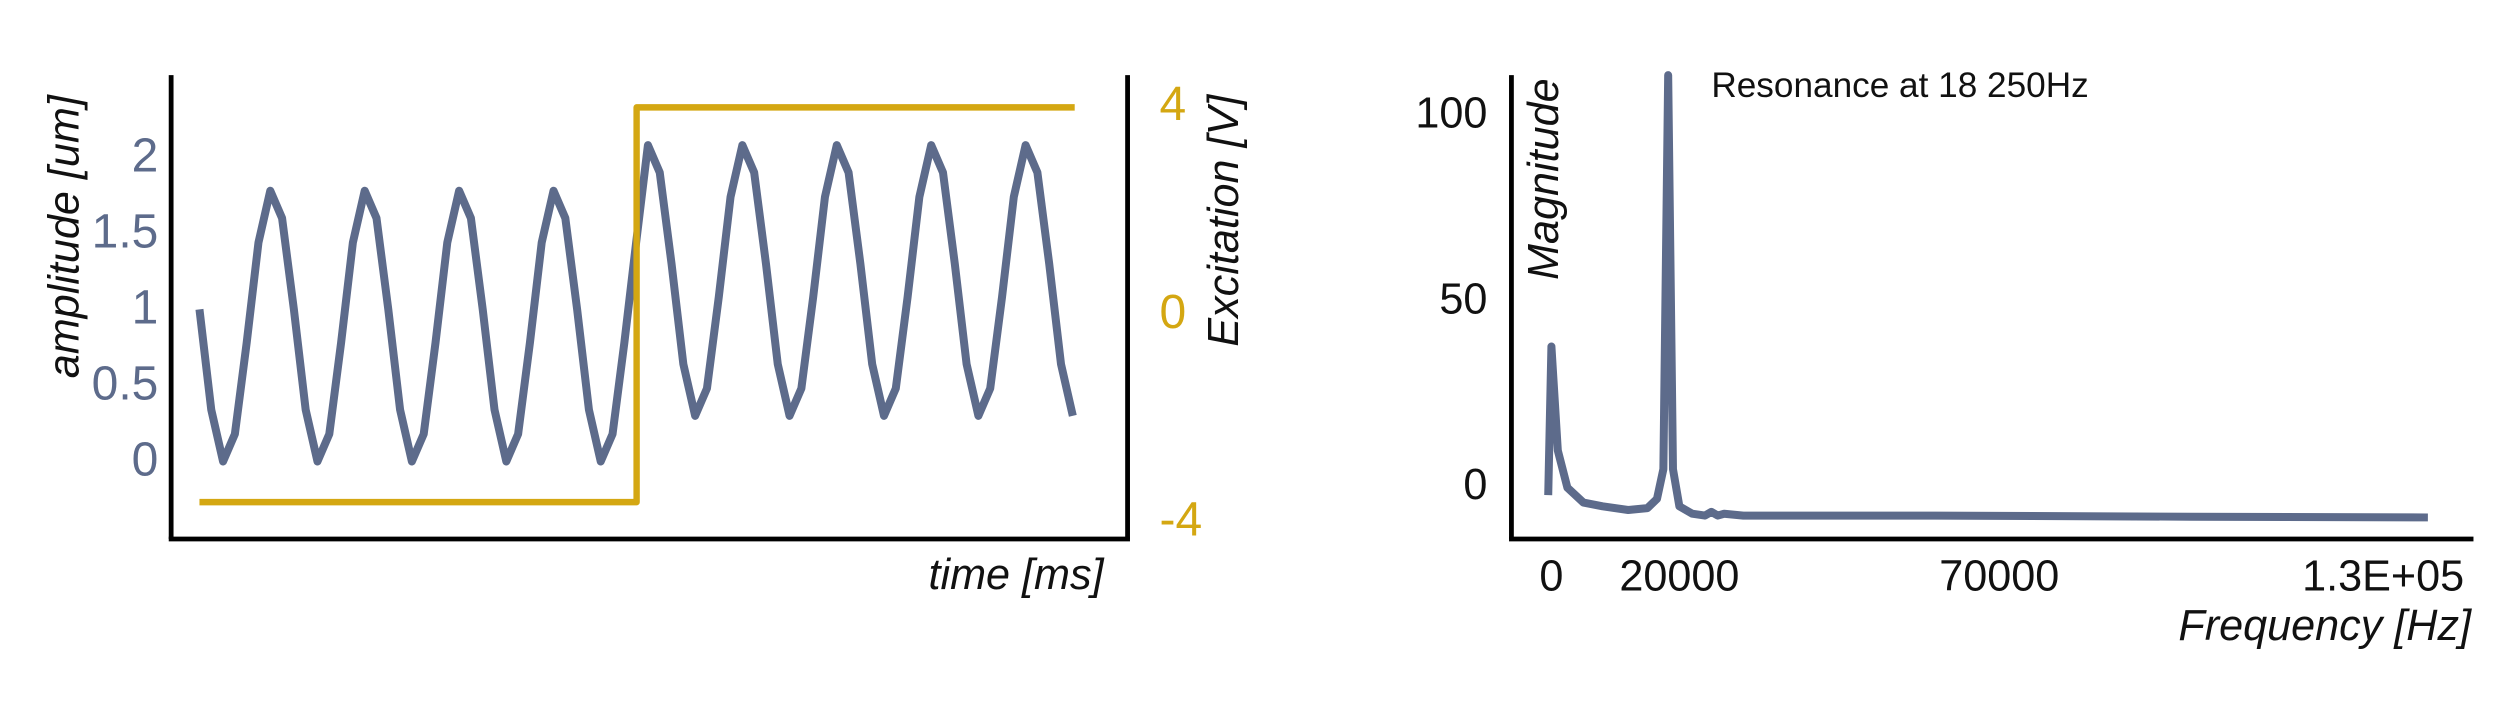 The height and width of the screenshot is (703, 2495). What do you see at coordinates (145, 308) in the screenshot?
I see `y-tick-label: 1` at bounding box center [145, 308].